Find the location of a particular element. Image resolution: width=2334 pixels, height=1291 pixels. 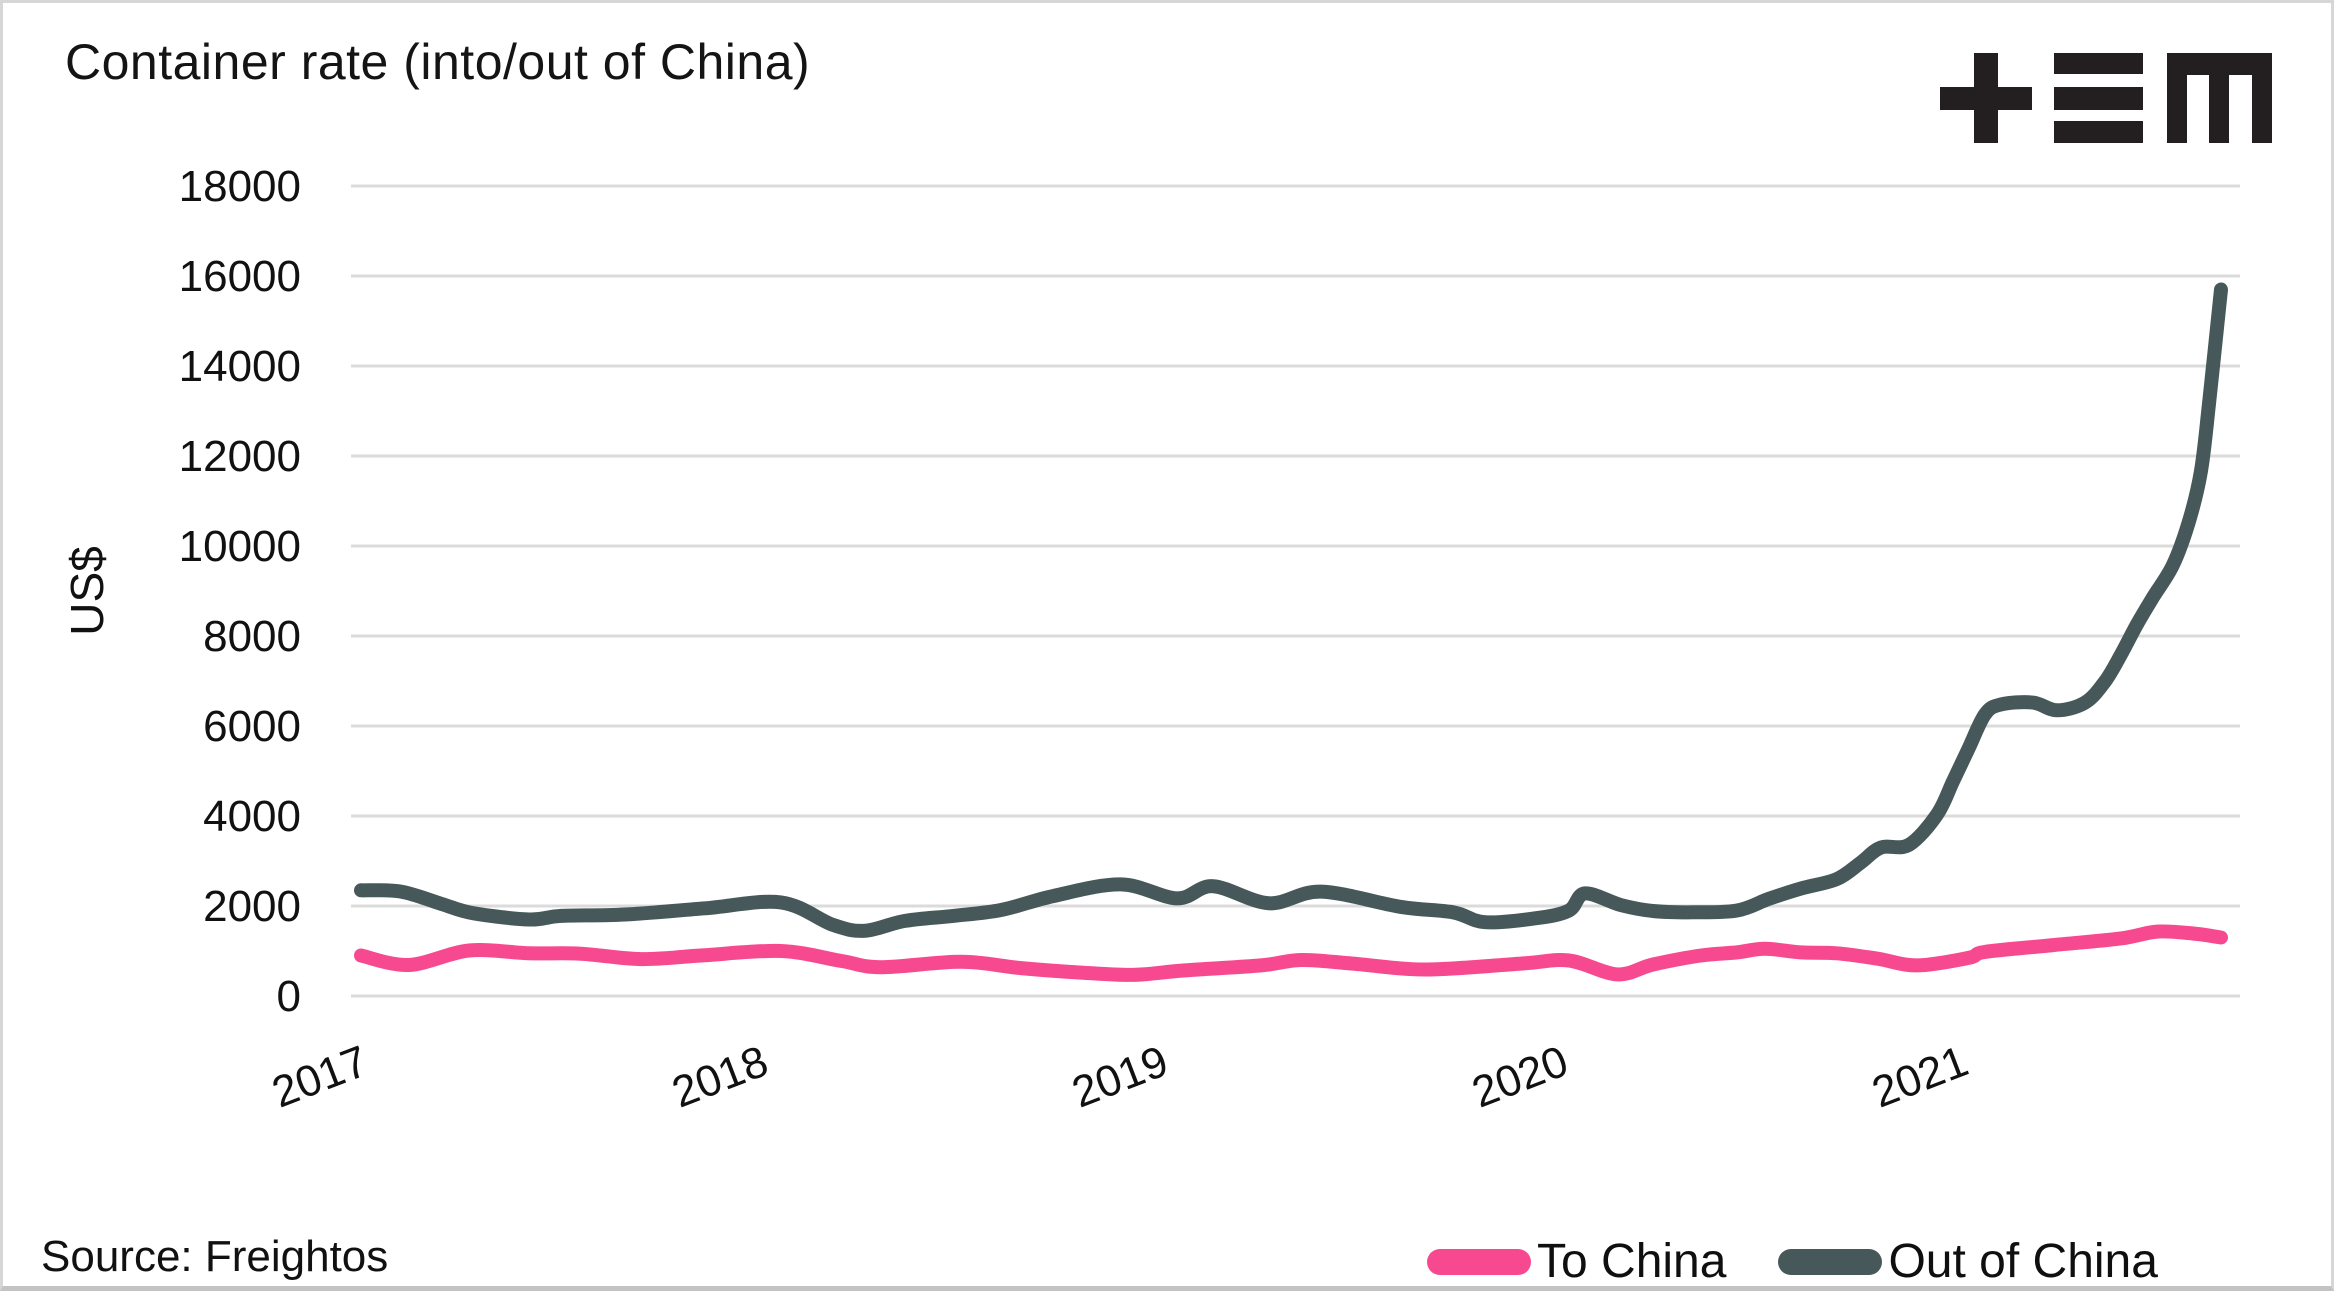

legend-label-to-china: To China is located at coordinates (1632, 1261).